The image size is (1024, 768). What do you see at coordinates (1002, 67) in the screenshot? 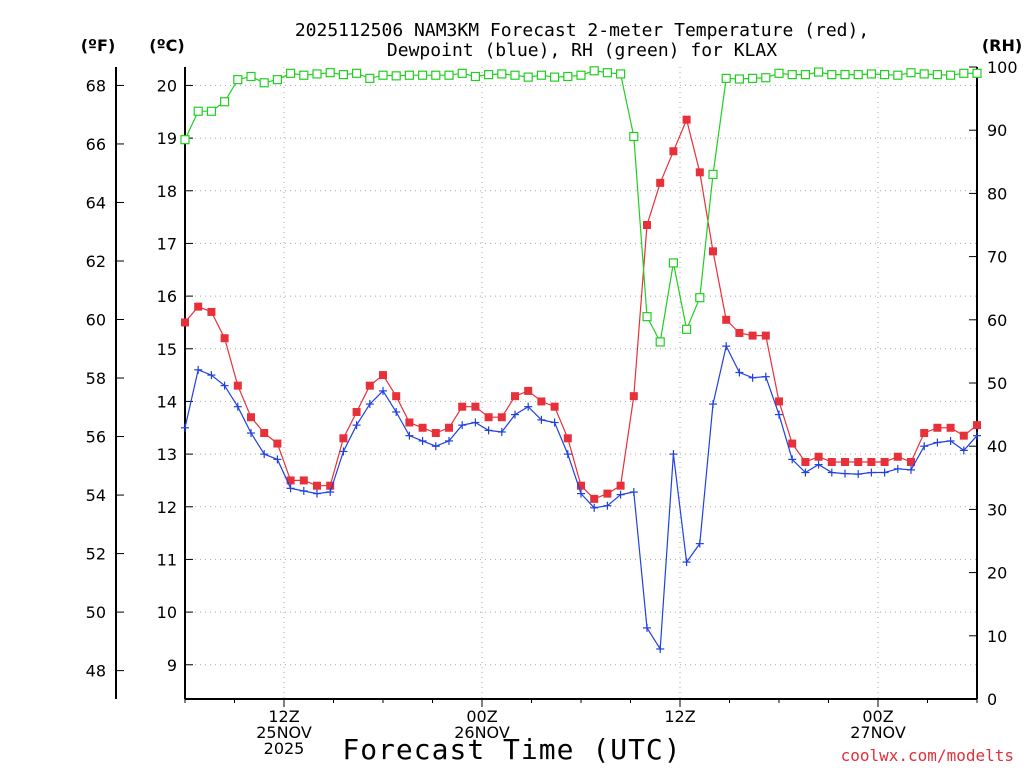
I see `rh-tick-label: 100` at bounding box center [1002, 67].